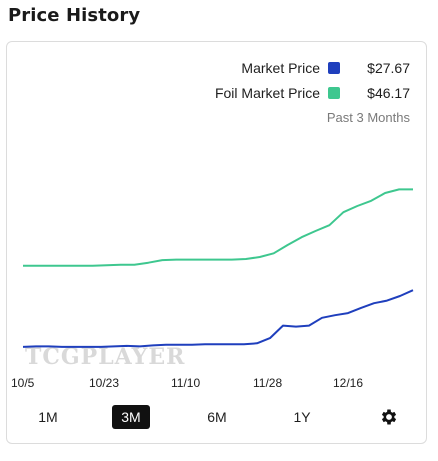 This screenshot has height=461, width=438. I want to click on gear-icon, so click(389, 417).